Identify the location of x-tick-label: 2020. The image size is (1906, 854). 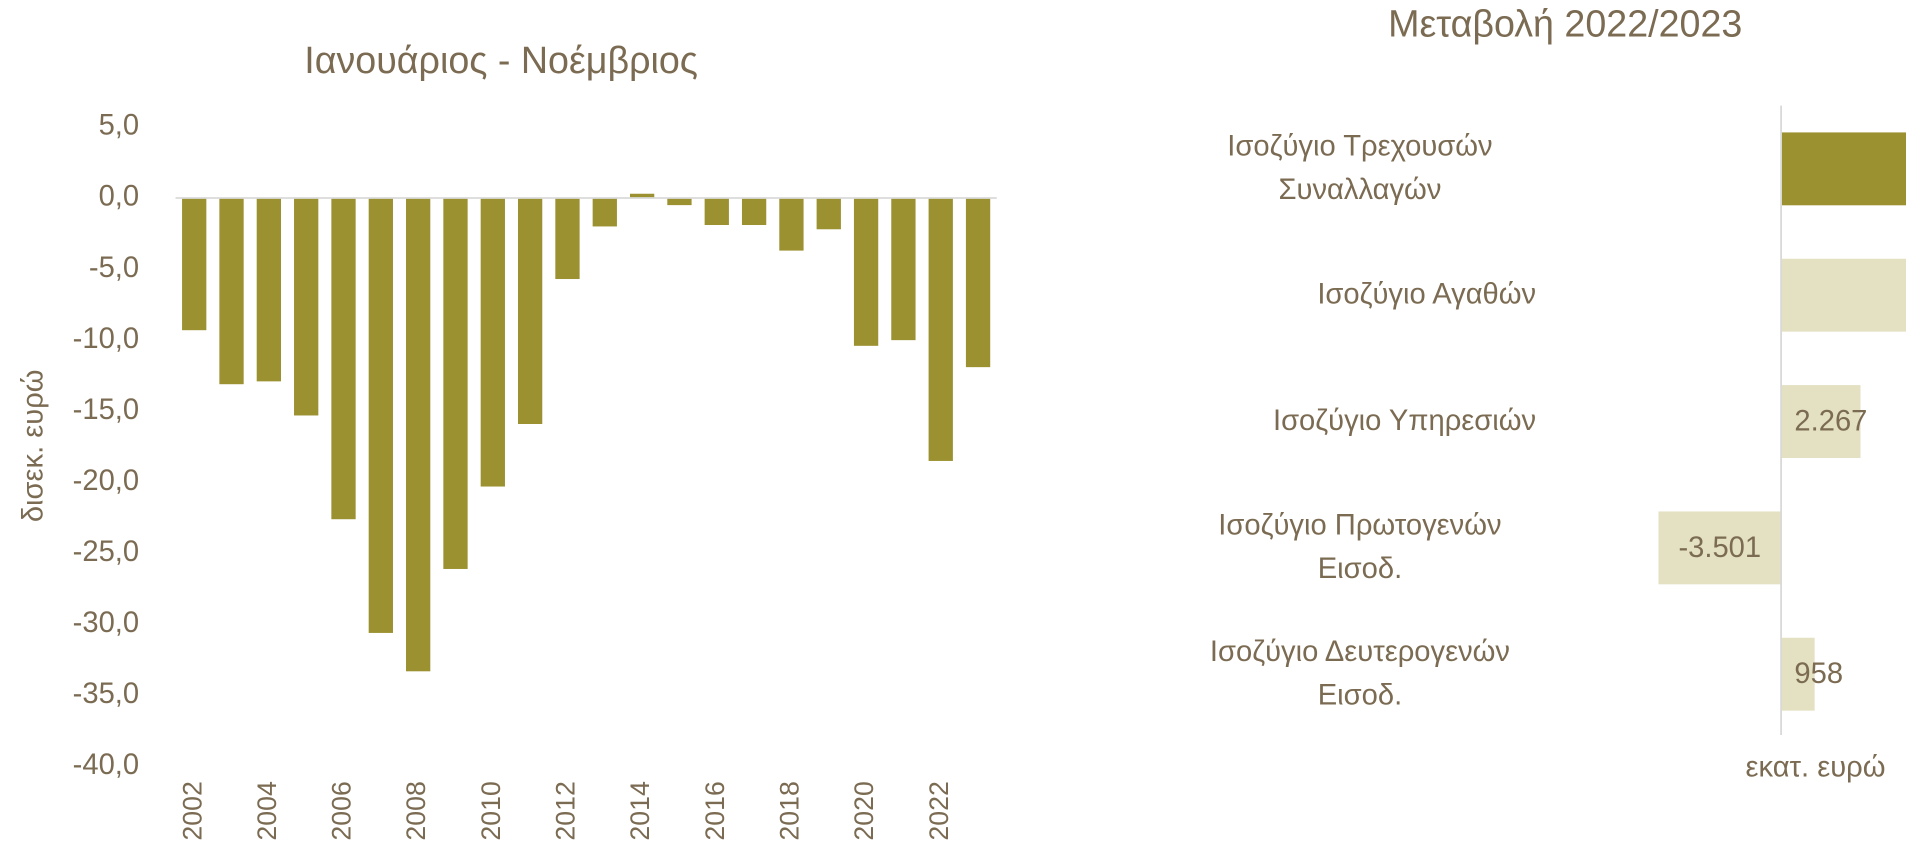
(864, 810).